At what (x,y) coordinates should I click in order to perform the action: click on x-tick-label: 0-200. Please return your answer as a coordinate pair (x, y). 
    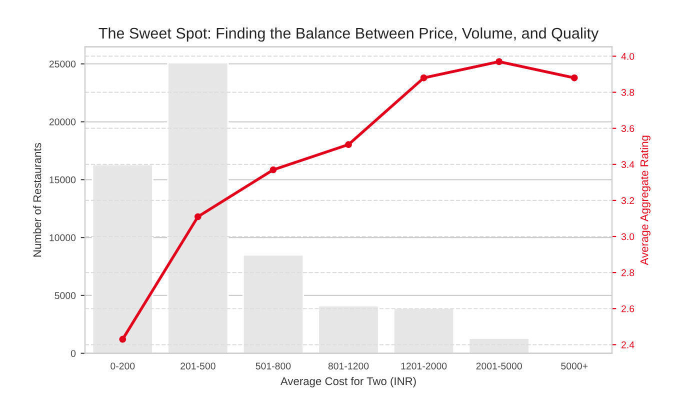
    Looking at the image, I should click on (122, 366).